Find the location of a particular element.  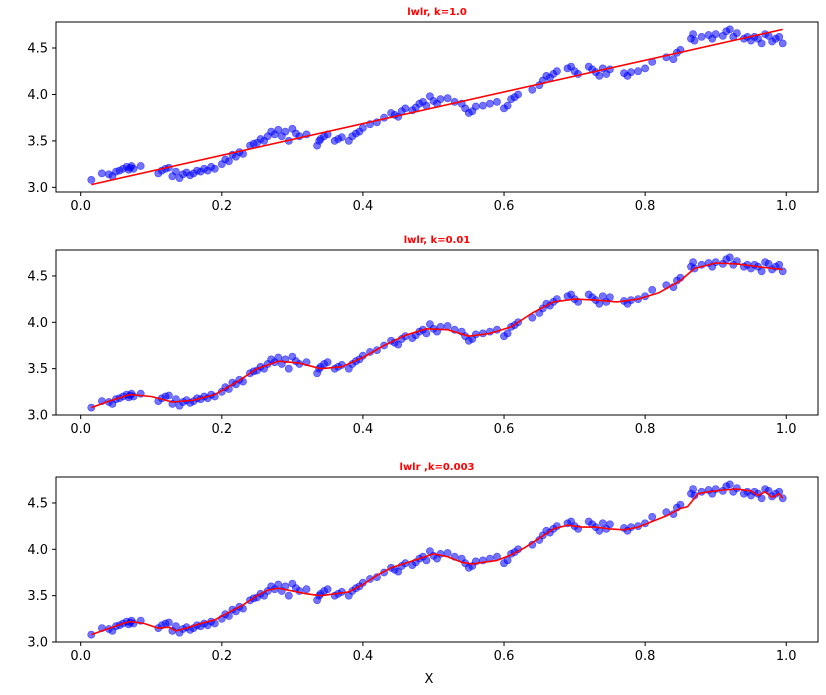

x-axis-label: X is located at coordinates (429, 679).